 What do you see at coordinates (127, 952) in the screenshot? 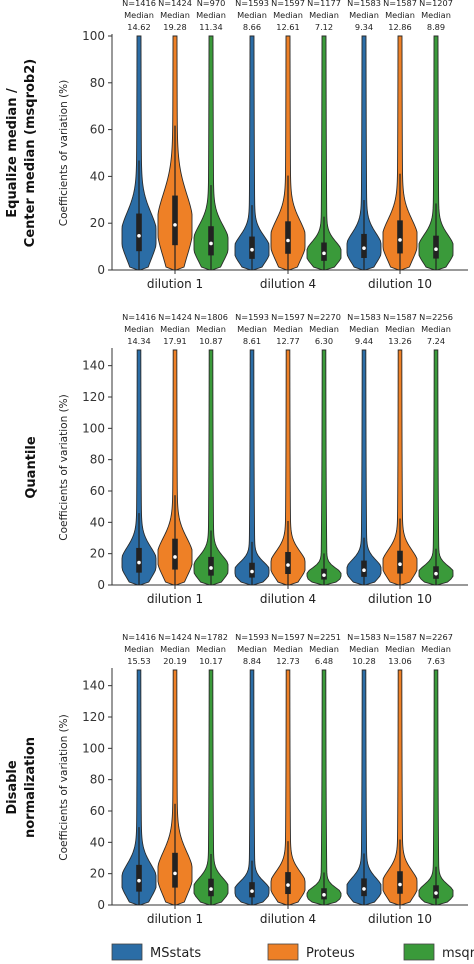
I see `legend-swatch` at bounding box center [127, 952].